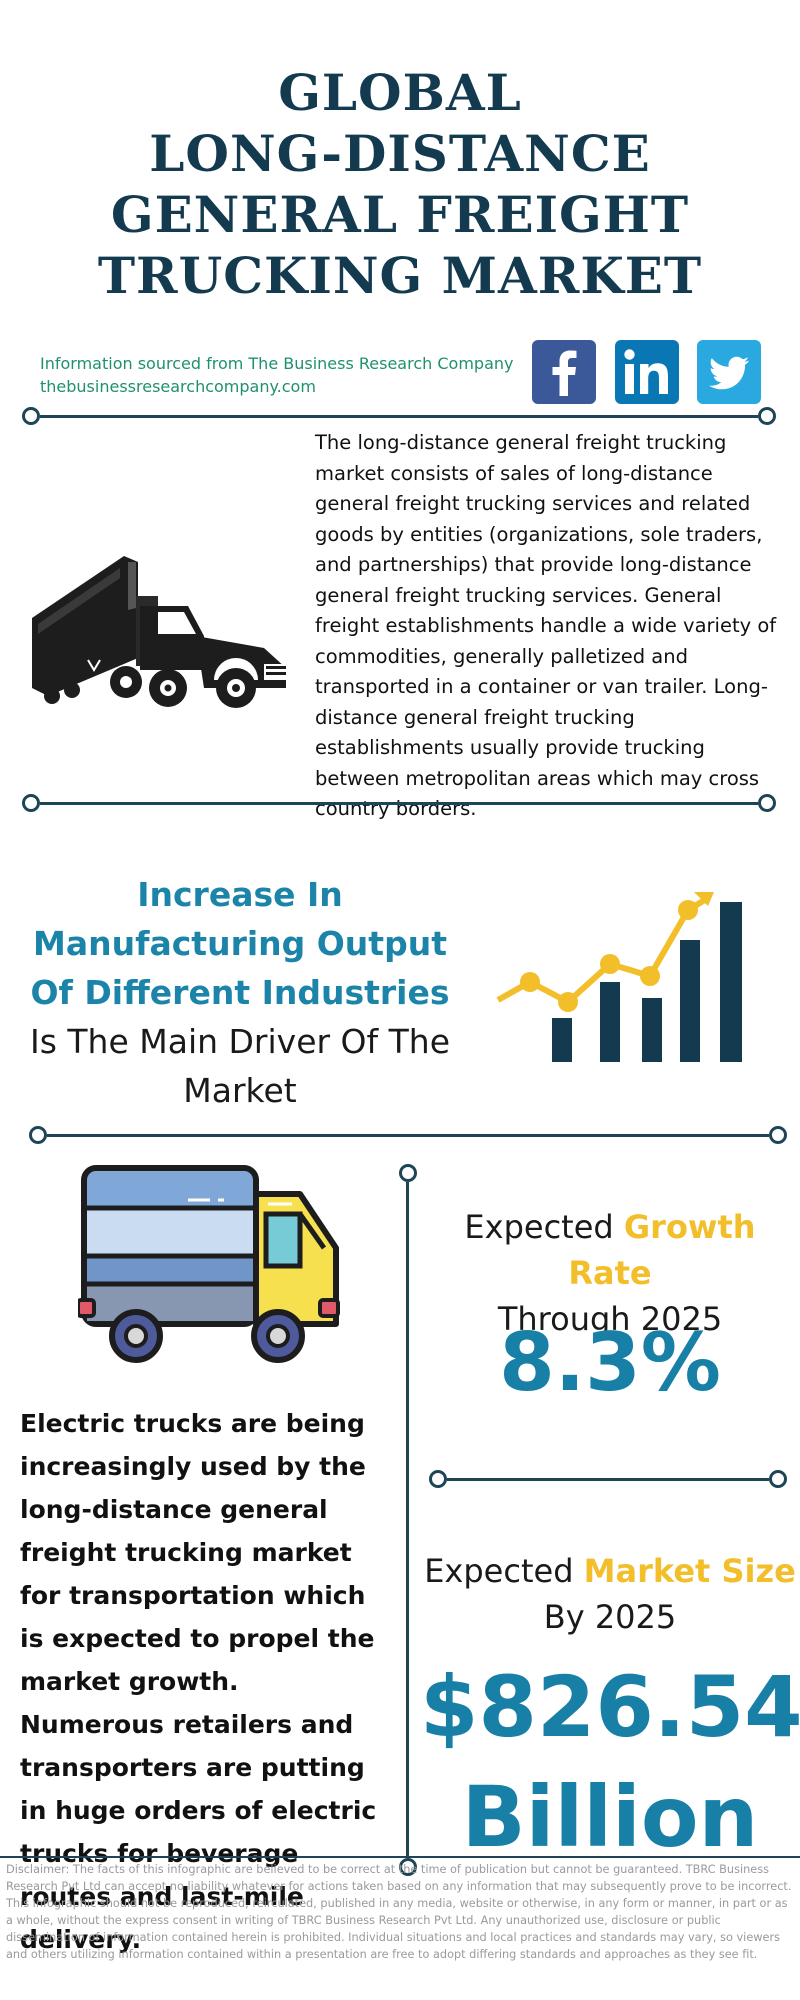 Image resolution: width=800 pixels, height=2000 pixels. What do you see at coordinates (729, 372) in the screenshot?
I see `twitter-icon` at bounding box center [729, 372].